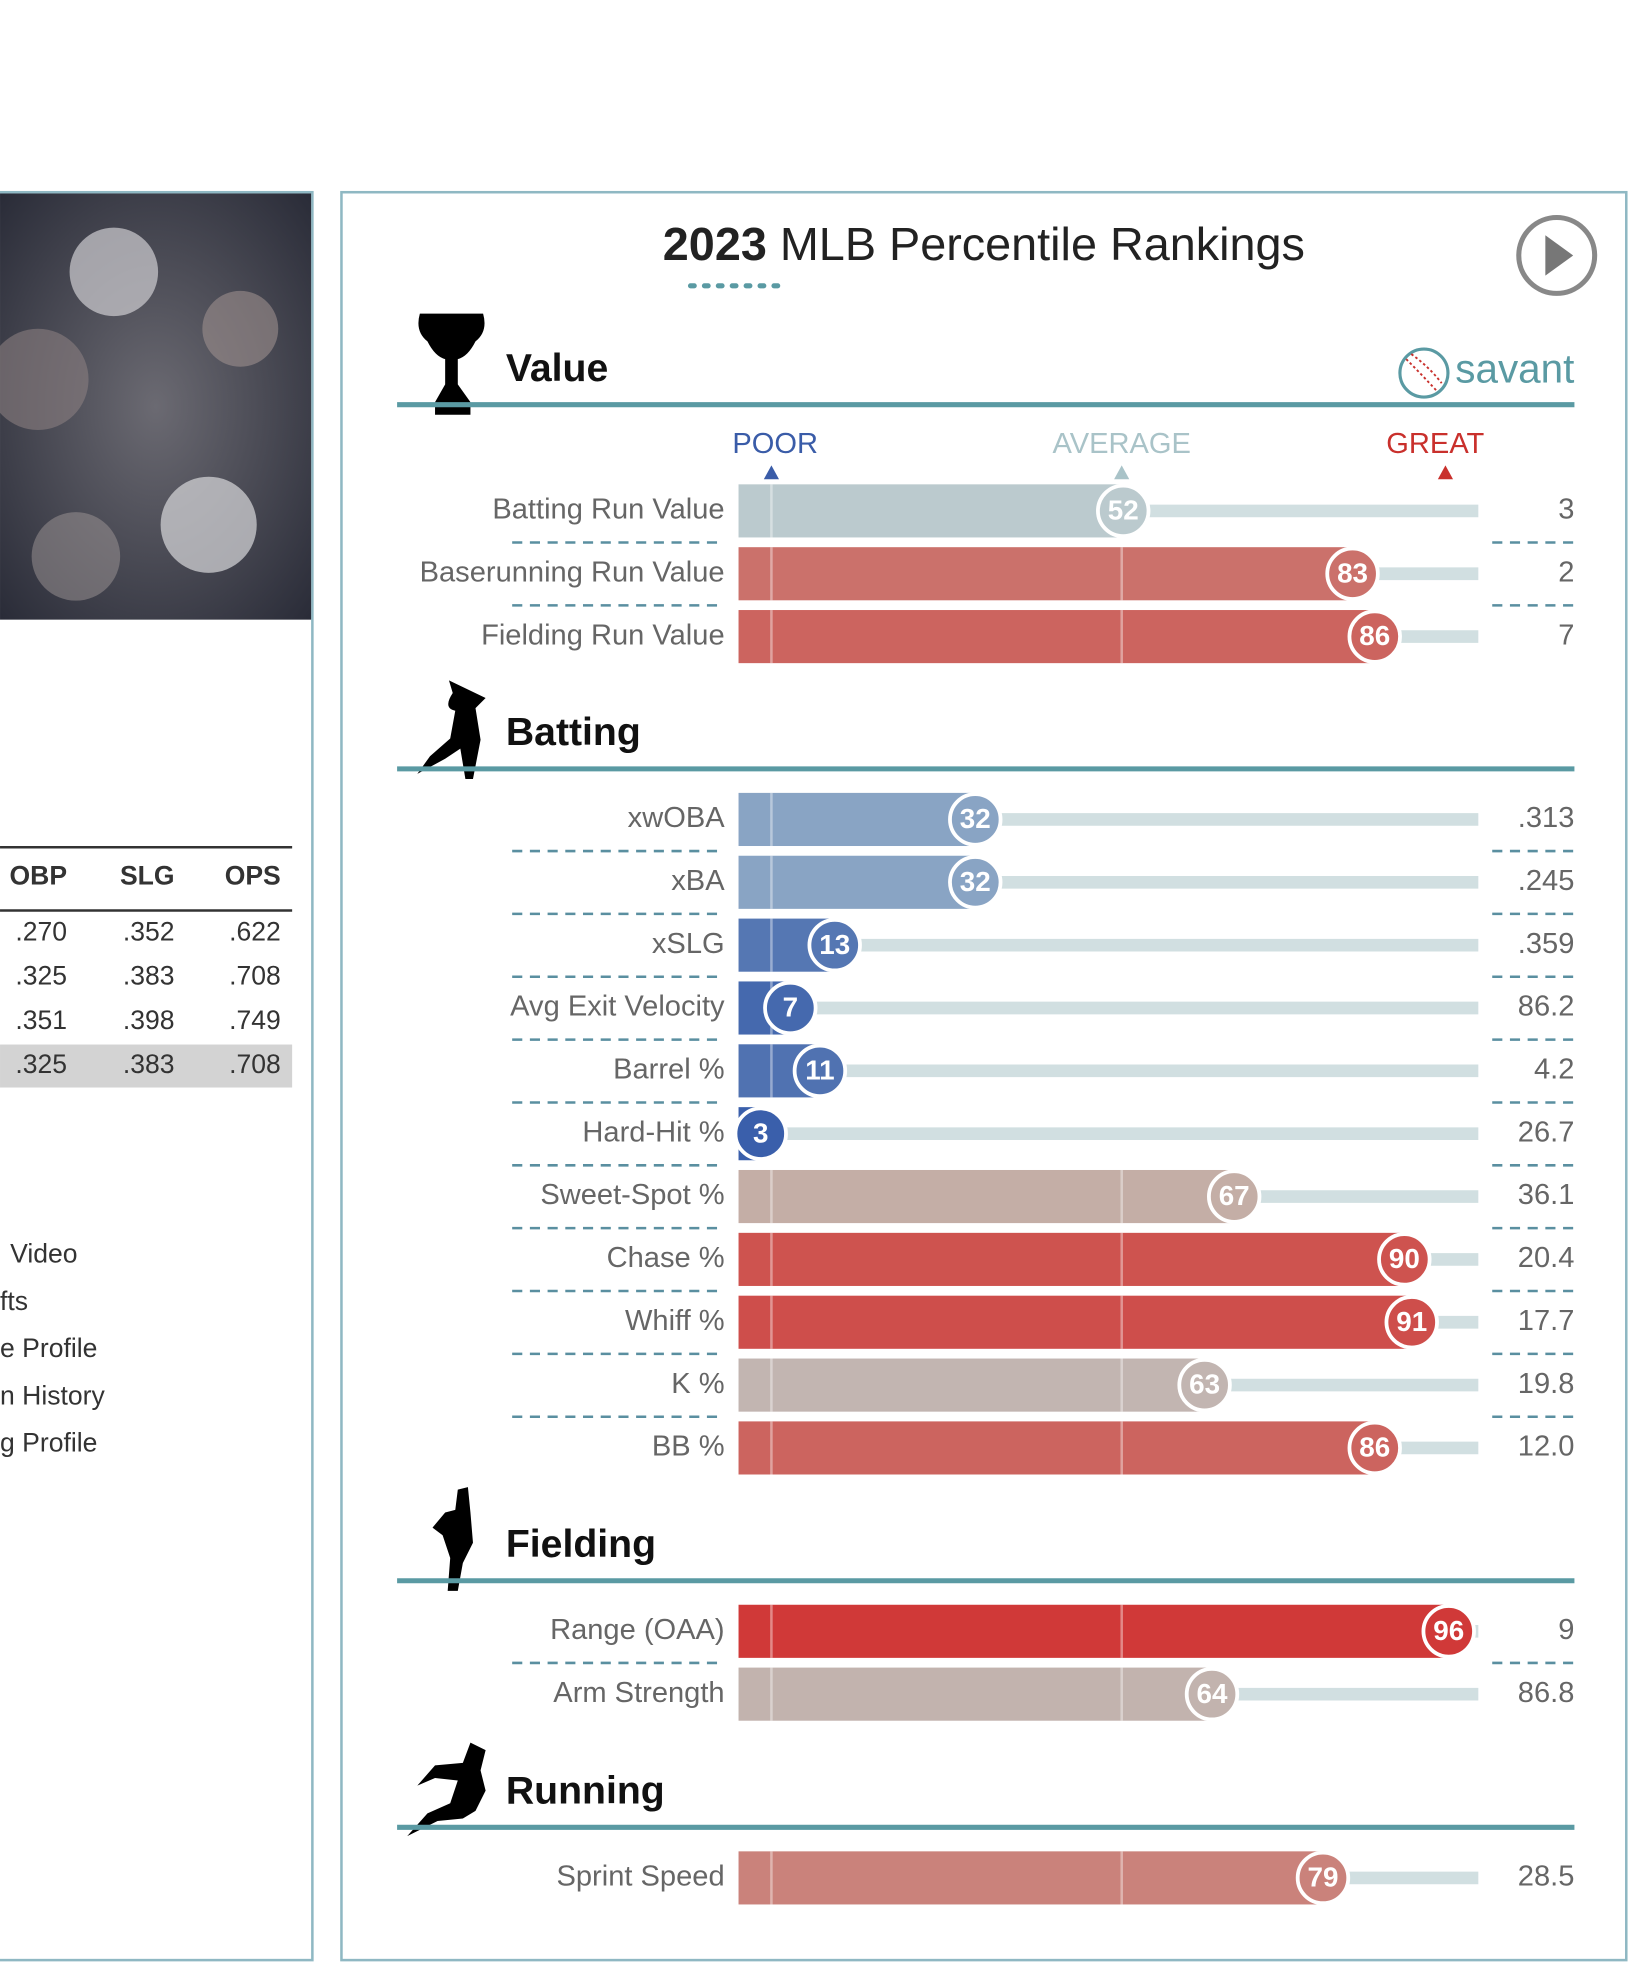 This screenshot has width=1644, height=1962. I want to click on savant-logo: savant, so click(1486, 372).